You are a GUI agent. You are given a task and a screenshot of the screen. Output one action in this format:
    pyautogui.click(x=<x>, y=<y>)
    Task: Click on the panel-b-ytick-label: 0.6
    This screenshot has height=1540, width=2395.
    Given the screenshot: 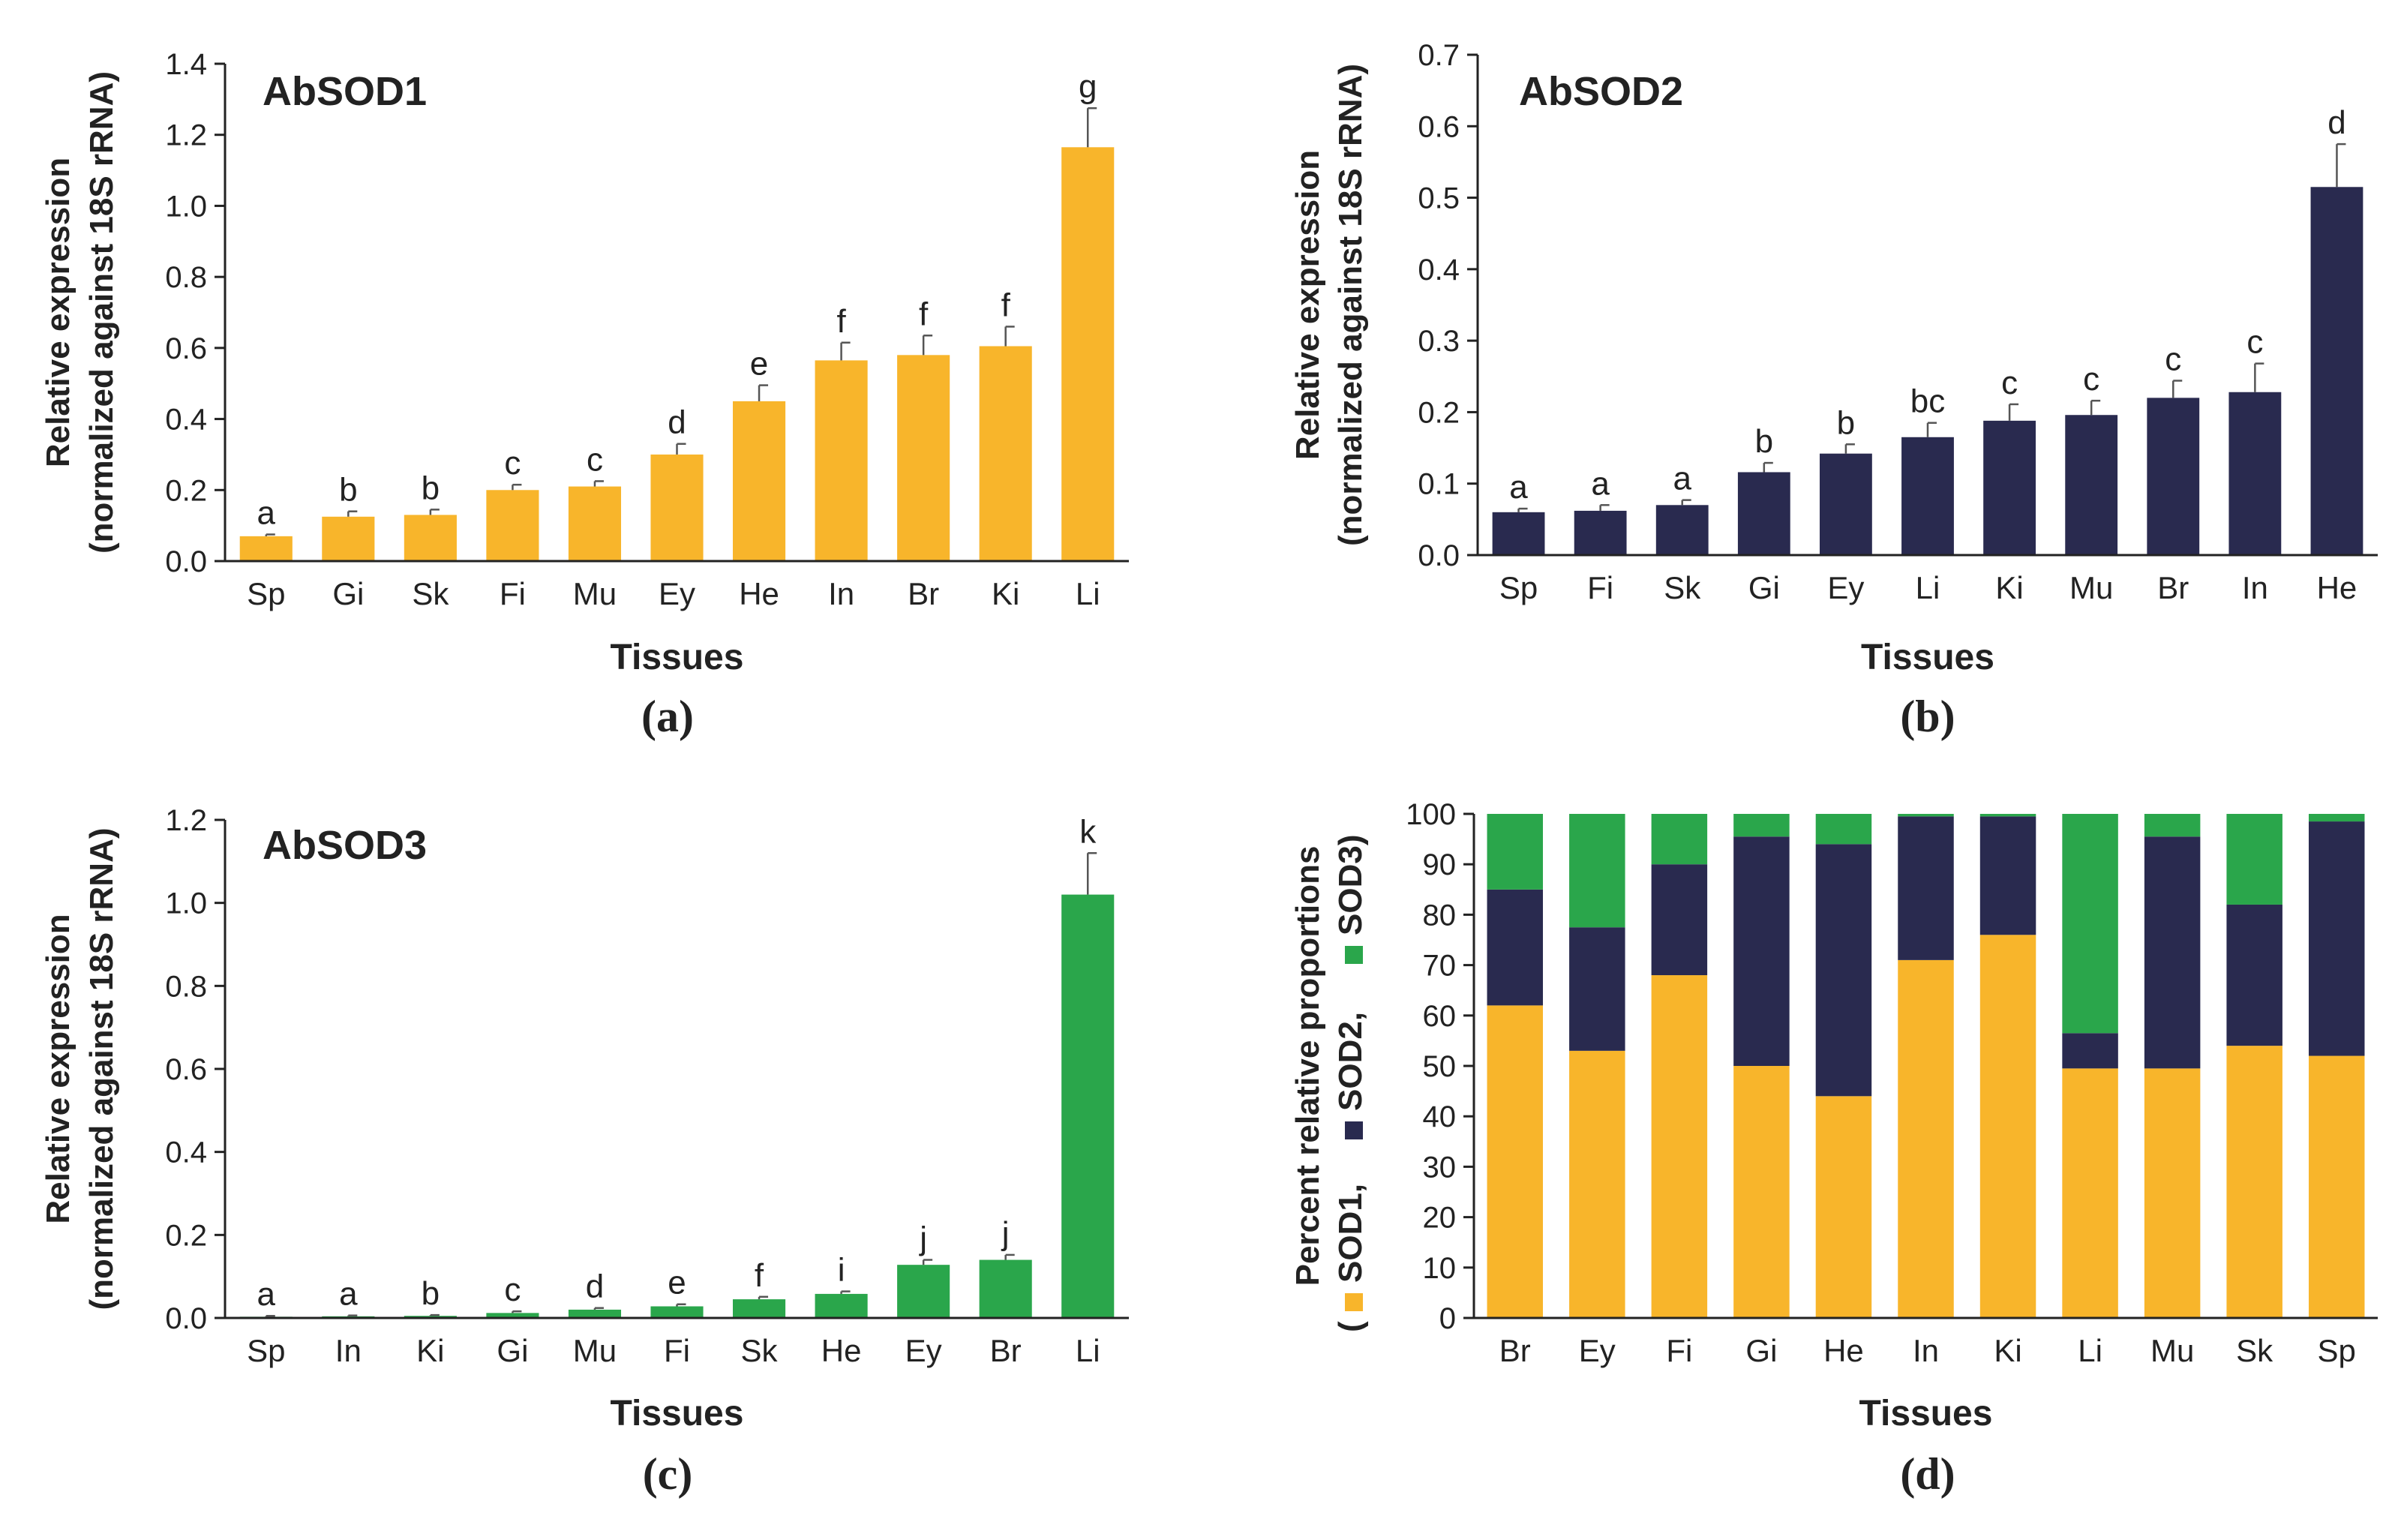 What is the action you would take?
    pyautogui.click(x=1439, y=126)
    